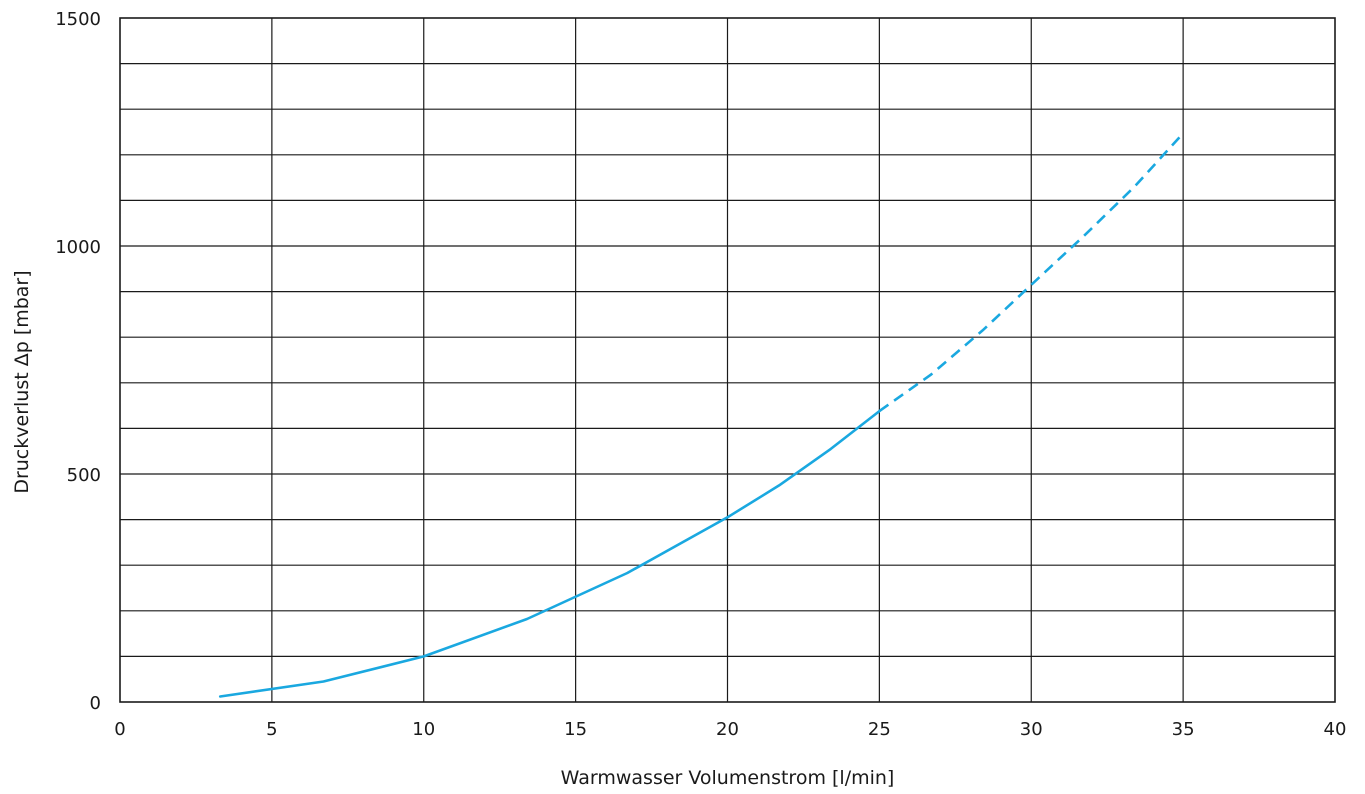 The height and width of the screenshot is (794, 1365). I want to click on y-tick-label: 0, so click(95, 703).